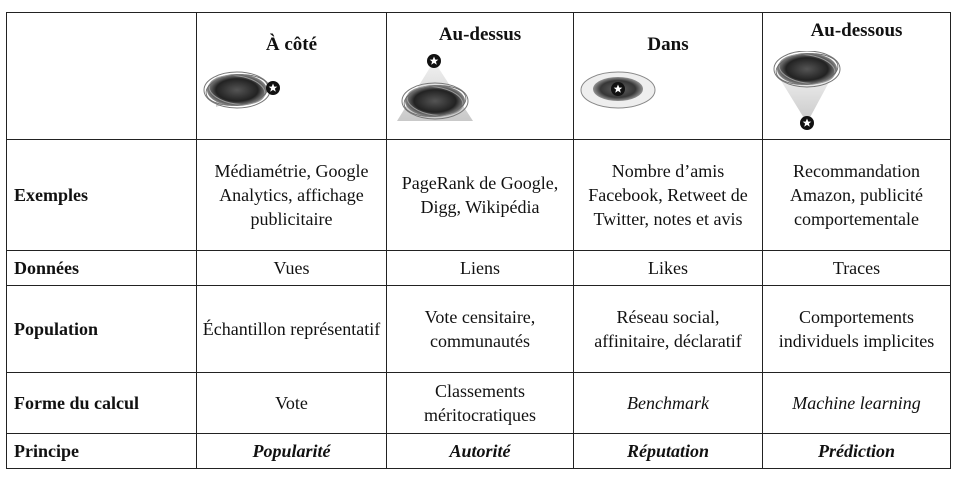  Describe the element at coordinates (101, 195) in the screenshot. I see `row-label: Exemples` at that location.